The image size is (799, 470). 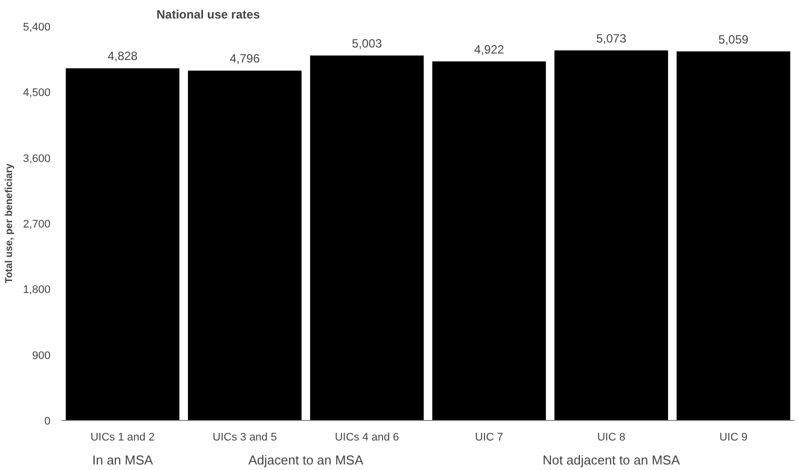 What do you see at coordinates (306, 460) in the screenshot?
I see `text: Adjacent to an MSA` at bounding box center [306, 460].